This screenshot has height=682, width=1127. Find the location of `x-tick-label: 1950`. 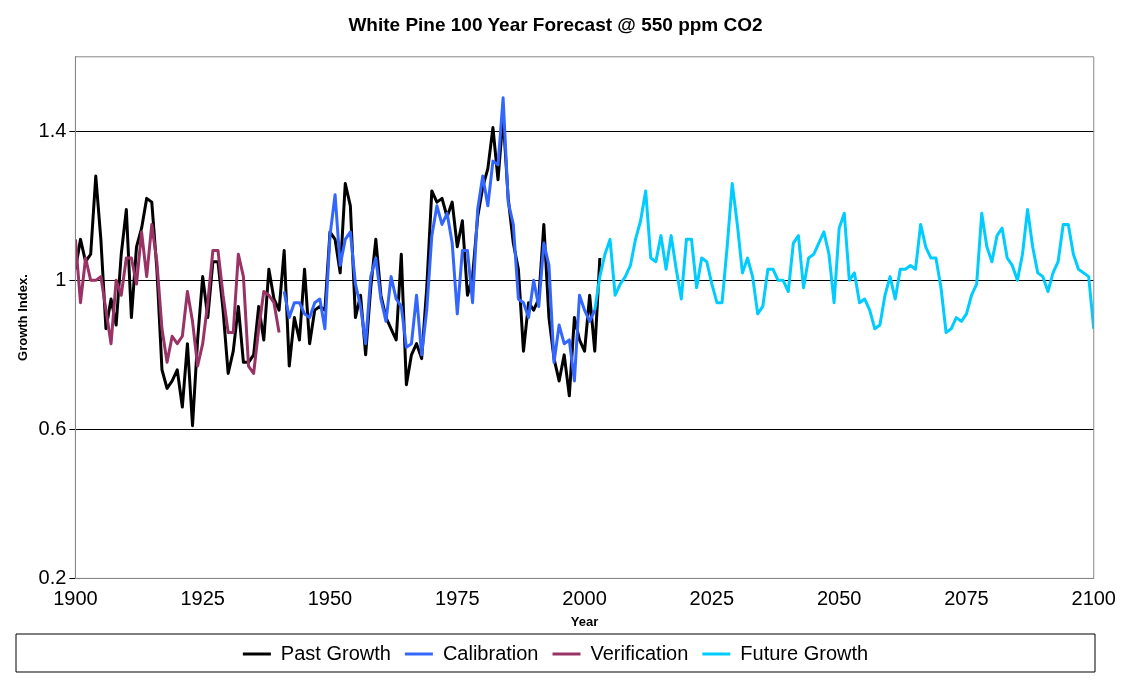

x-tick-label: 1950 is located at coordinates (330, 597).